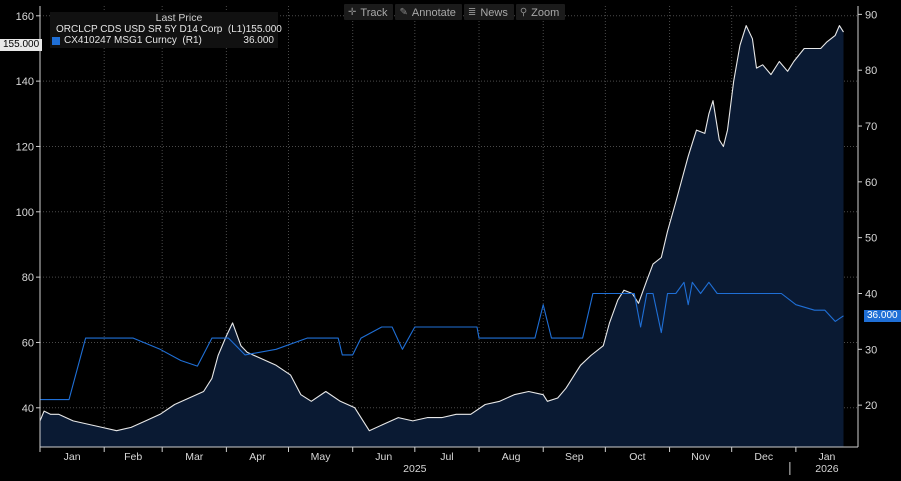 The image size is (901, 481). Describe the element at coordinates (574, 457) in the screenshot. I see `x-tick-label: Sep` at that location.